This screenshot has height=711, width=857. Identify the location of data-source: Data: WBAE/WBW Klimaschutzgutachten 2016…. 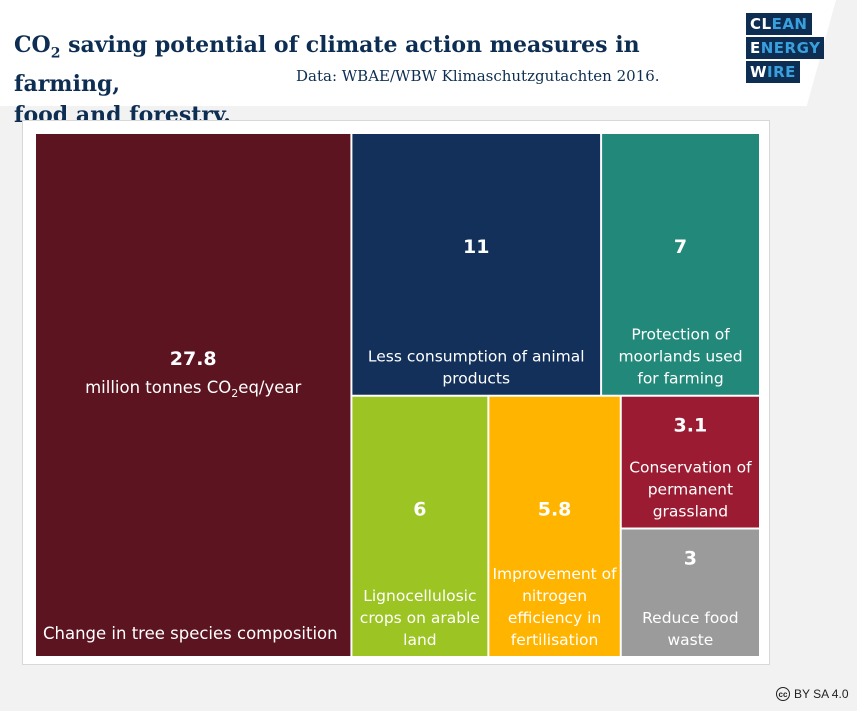
(478, 76).